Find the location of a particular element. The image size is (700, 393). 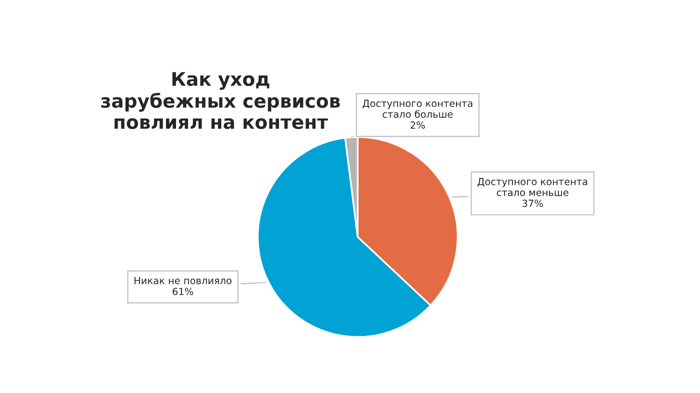

data-label: 61% is located at coordinates (183, 292).